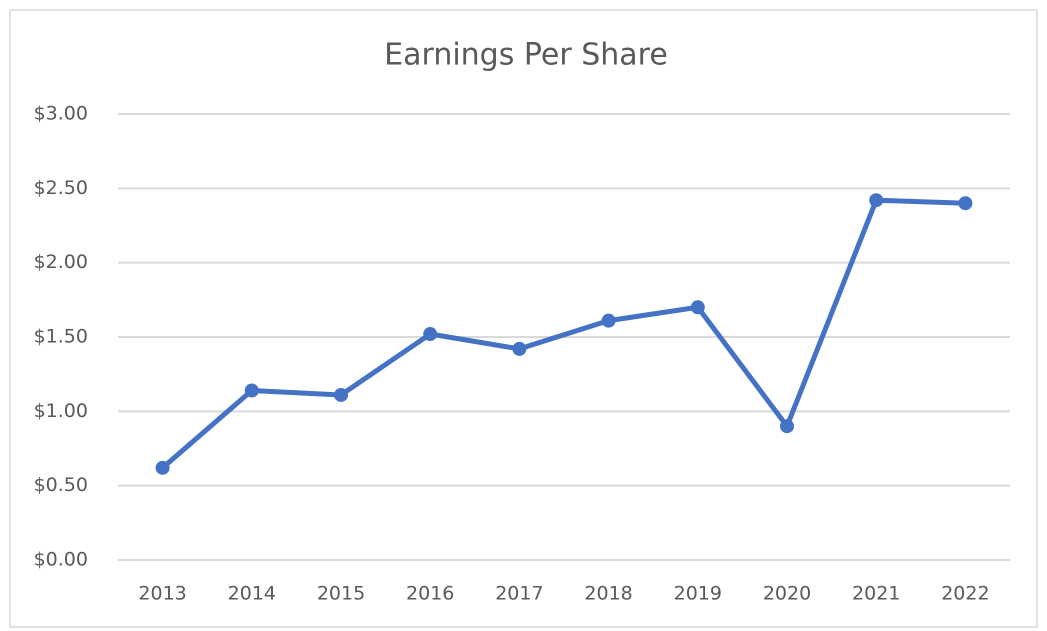 The width and height of the screenshot is (1047, 631). Describe the element at coordinates (430, 594) in the screenshot. I see `x-tick-label: 2016` at that location.